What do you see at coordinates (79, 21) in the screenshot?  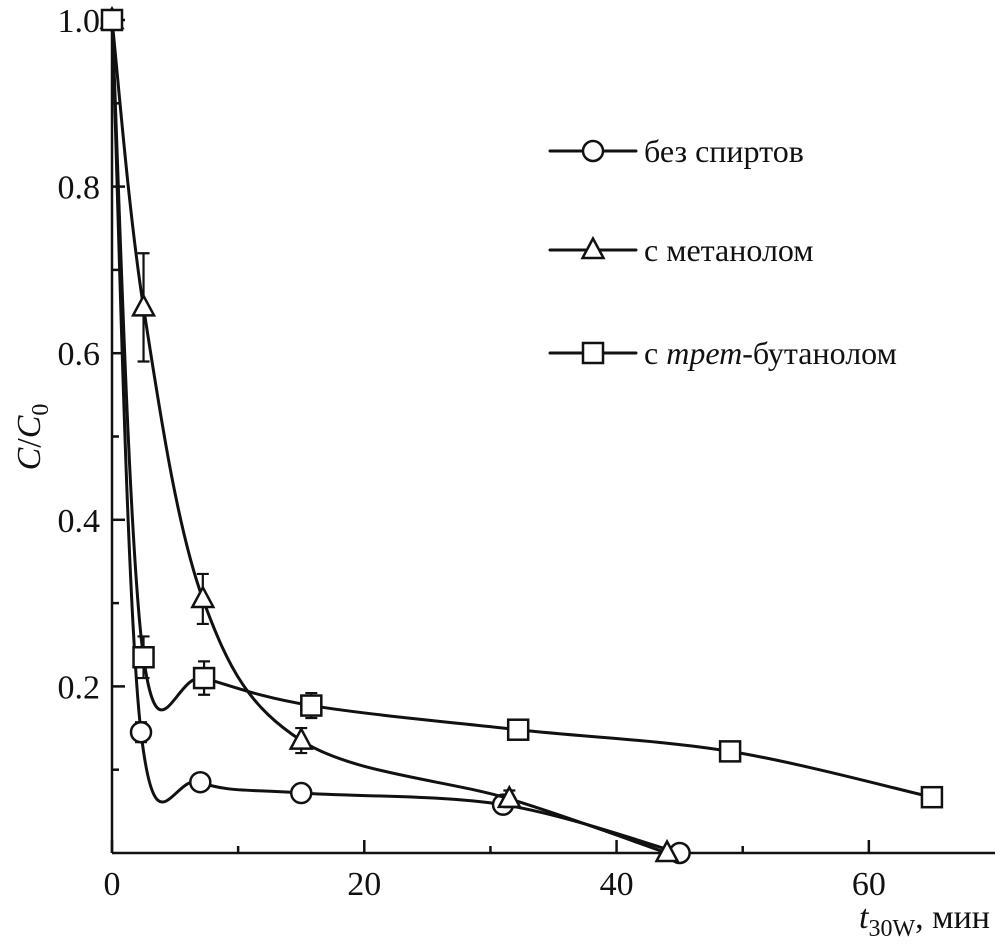 I see `y-tick-label: 1.0` at bounding box center [79, 21].